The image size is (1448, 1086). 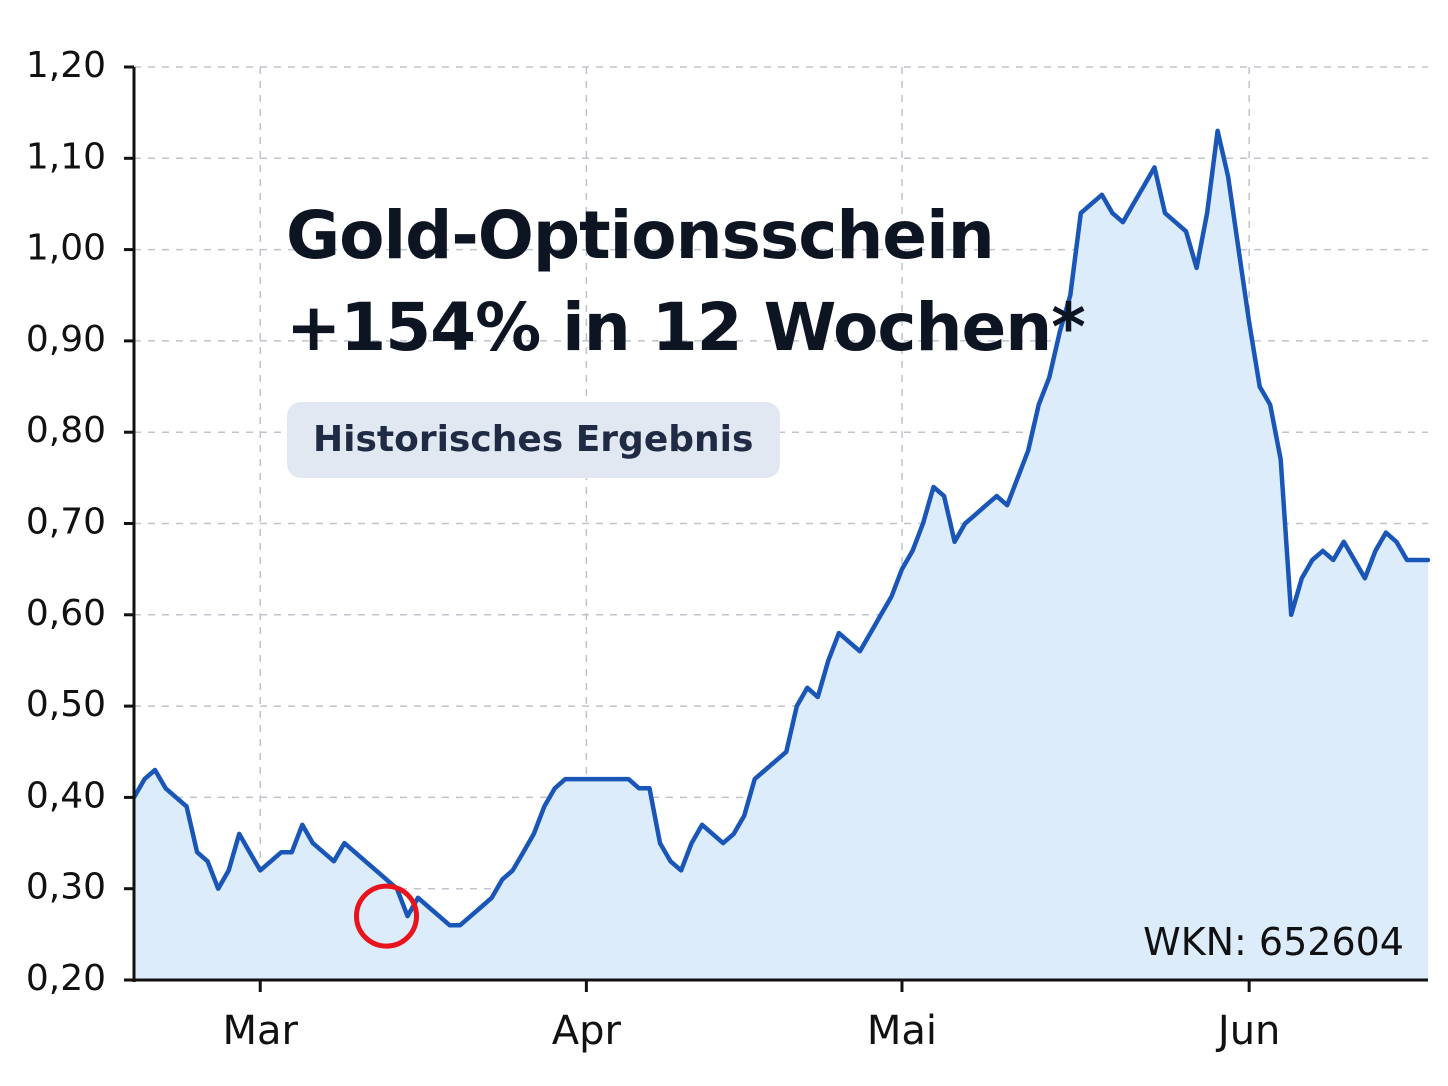 I want to click on y-tick-label: 0,40, so click(x=66, y=795).